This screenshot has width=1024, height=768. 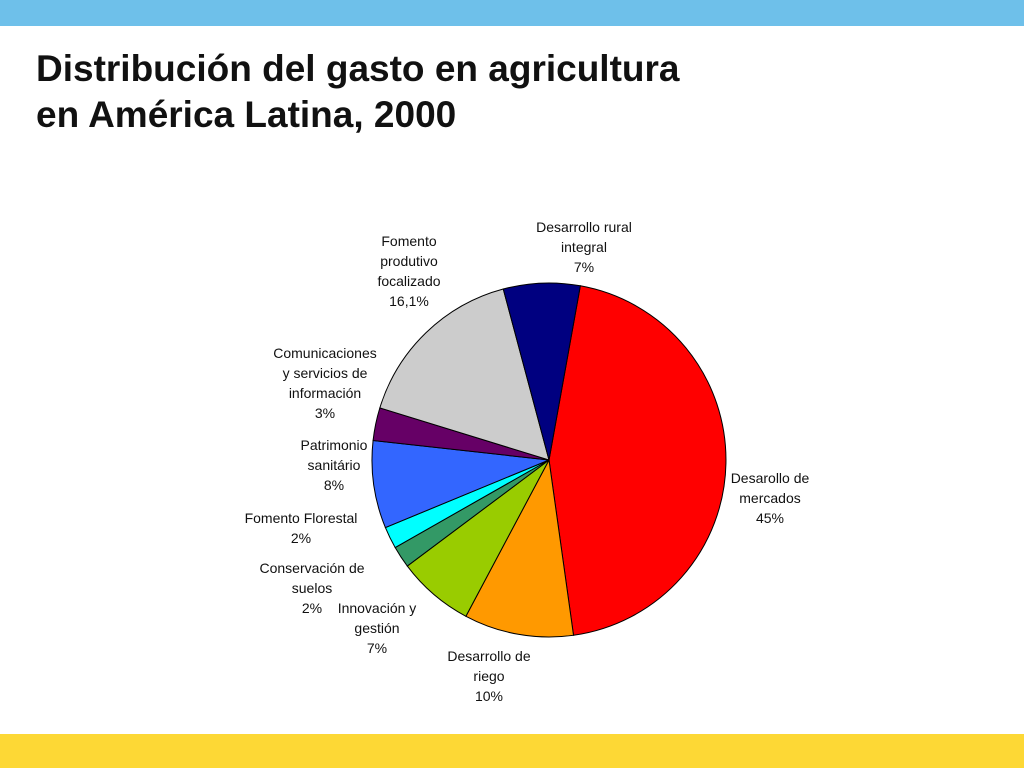 What do you see at coordinates (334, 485) in the screenshot?
I see `slice-label-line: 8%` at bounding box center [334, 485].